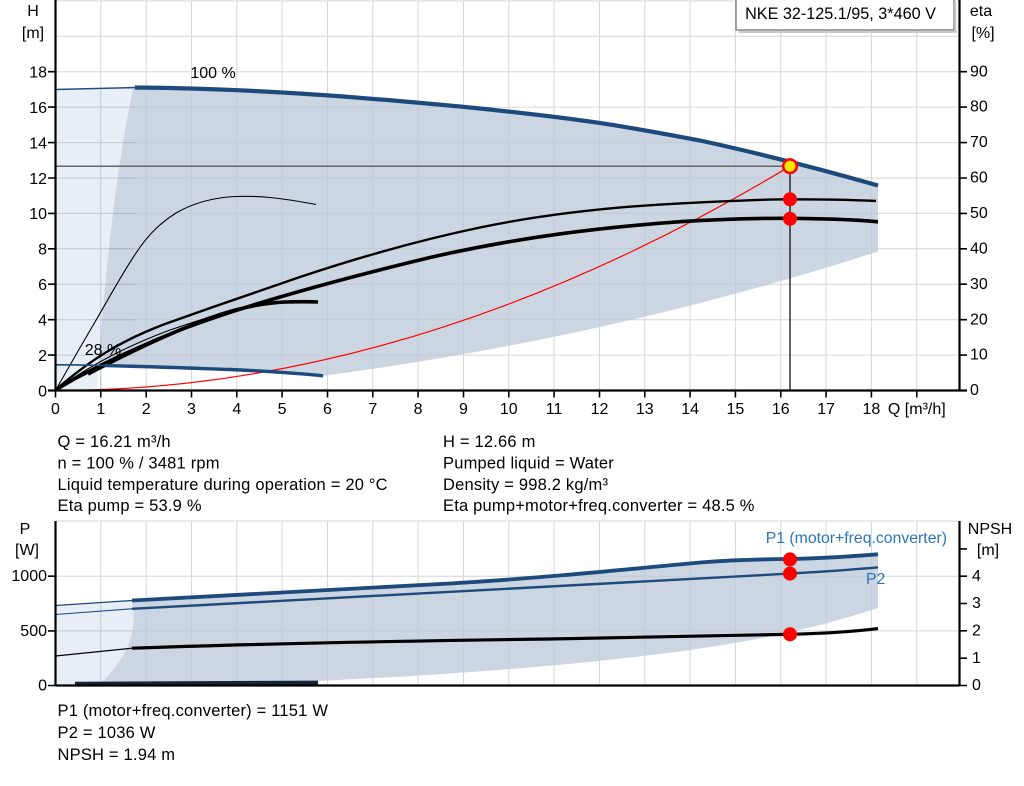 Image resolution: width=1024 pixels, height=786 pixels. What do you see at coordinates (981, 11) in the screenshot?
I see `svg-text: eta` at bounding box center [981, 11].